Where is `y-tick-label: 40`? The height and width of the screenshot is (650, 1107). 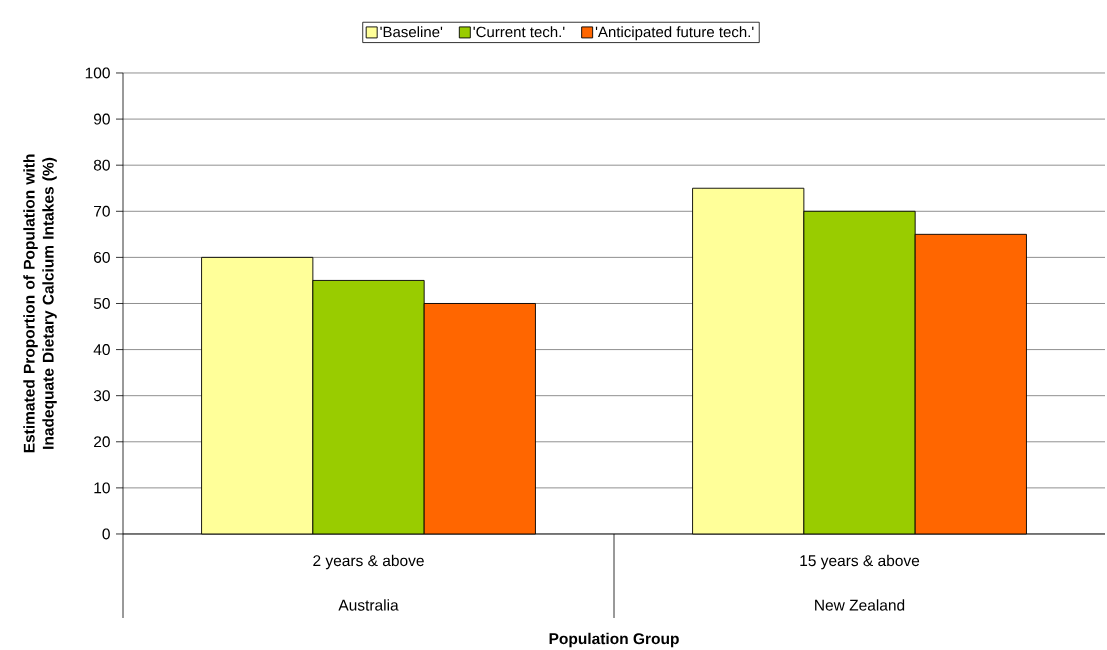
y-tick-label: 40 is located at coordinates (101, 350).